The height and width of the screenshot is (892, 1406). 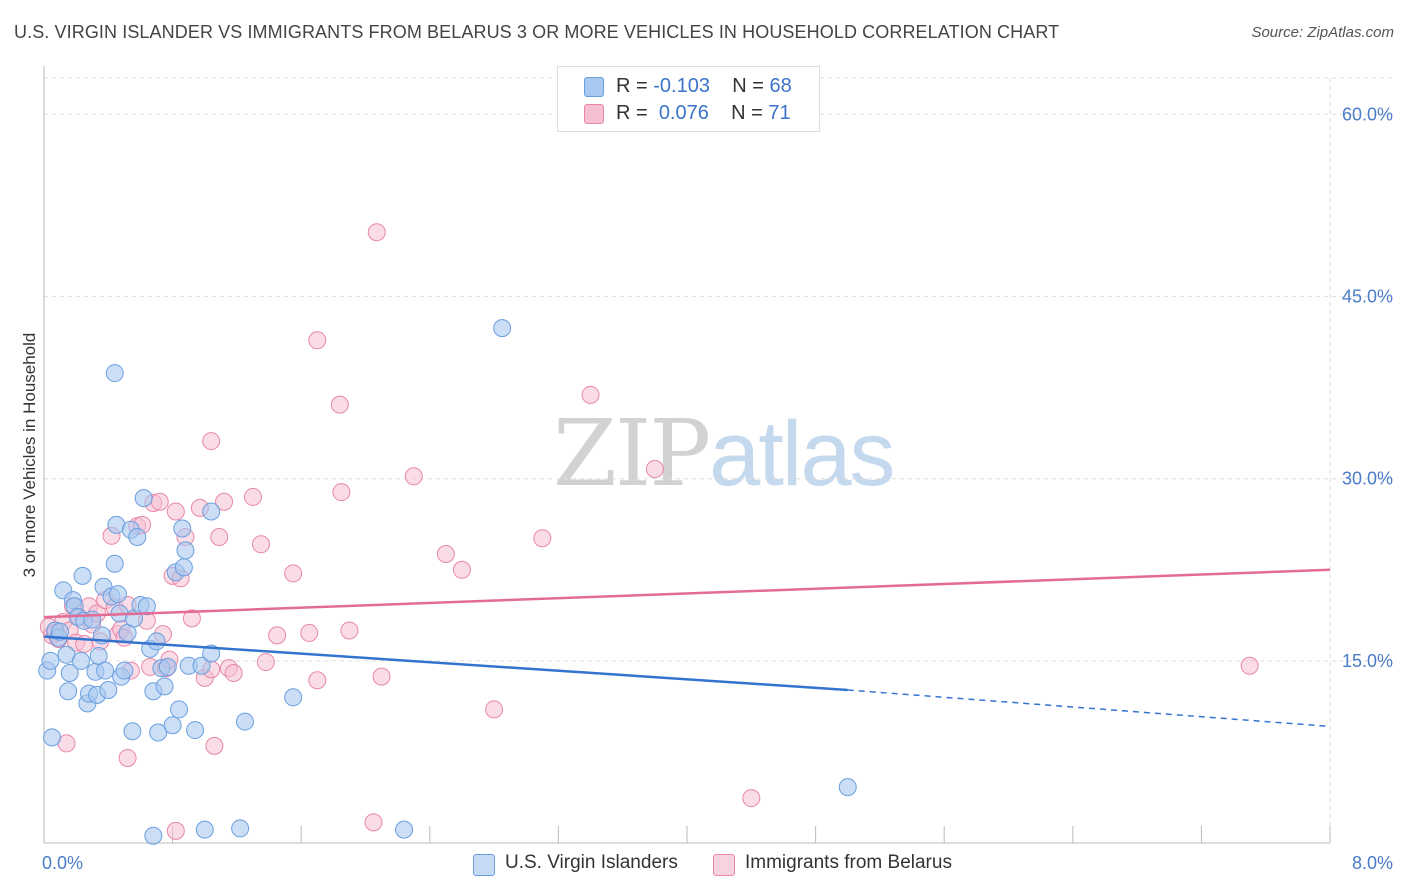 I want to click on y-axis-label: 3 or more Vehicles in Household, so click(x=29, y=455).